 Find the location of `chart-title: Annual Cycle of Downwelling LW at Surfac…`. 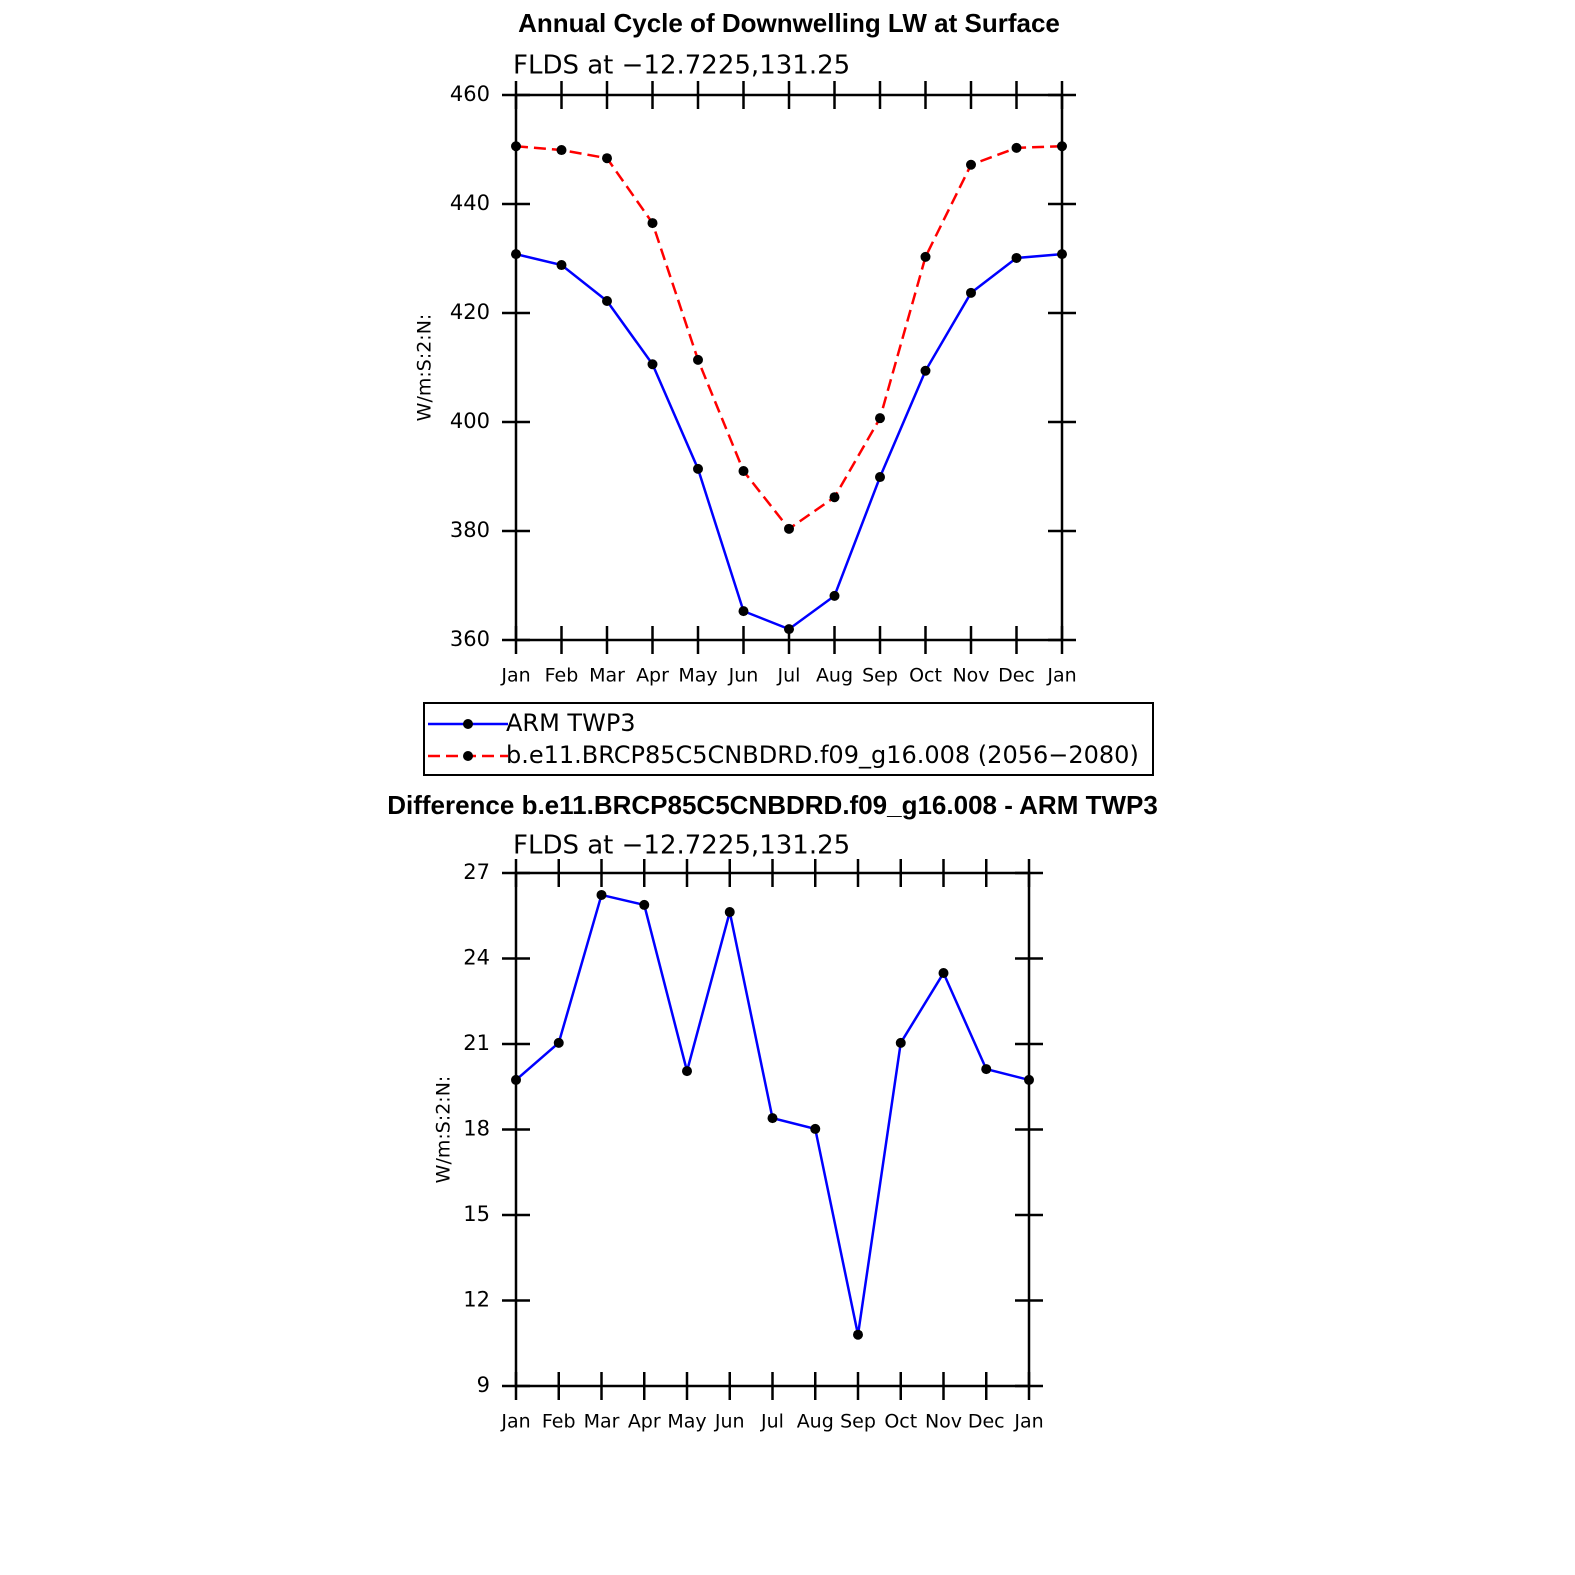

chart-title: Annual Cycle of Downwelling LW at Surfac… is located at coordinates (789, 23).